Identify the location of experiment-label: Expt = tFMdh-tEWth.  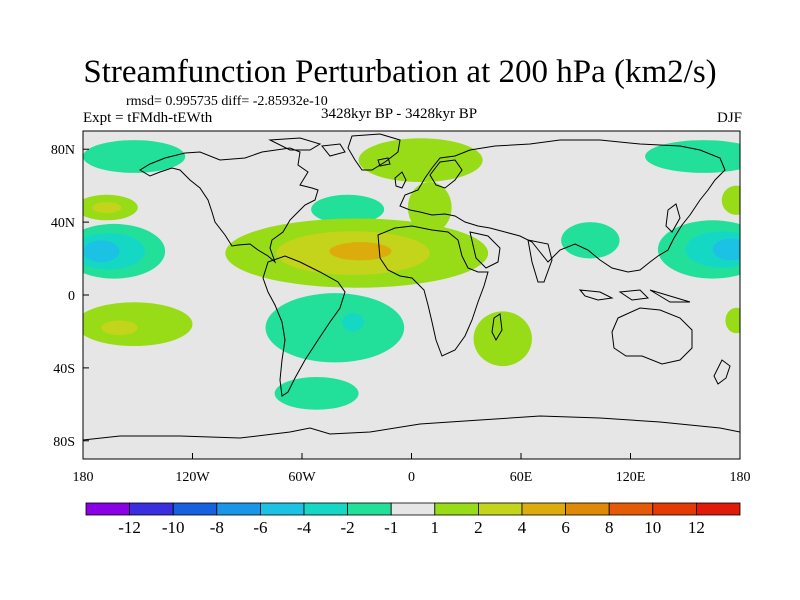
(148, 118).